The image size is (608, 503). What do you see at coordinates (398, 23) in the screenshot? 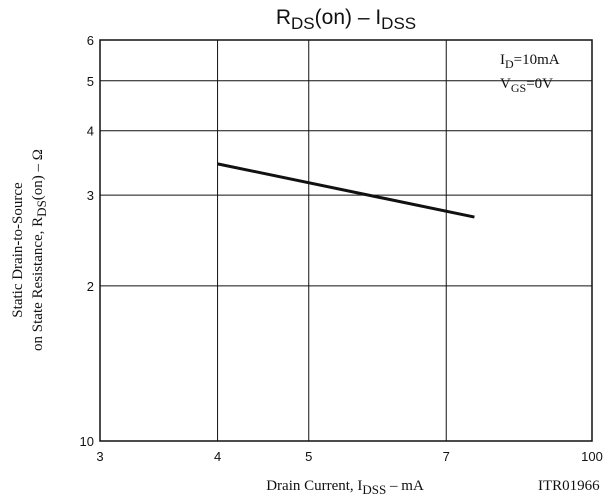
I see `title-part: DSS` at bounding box center [398, 23].